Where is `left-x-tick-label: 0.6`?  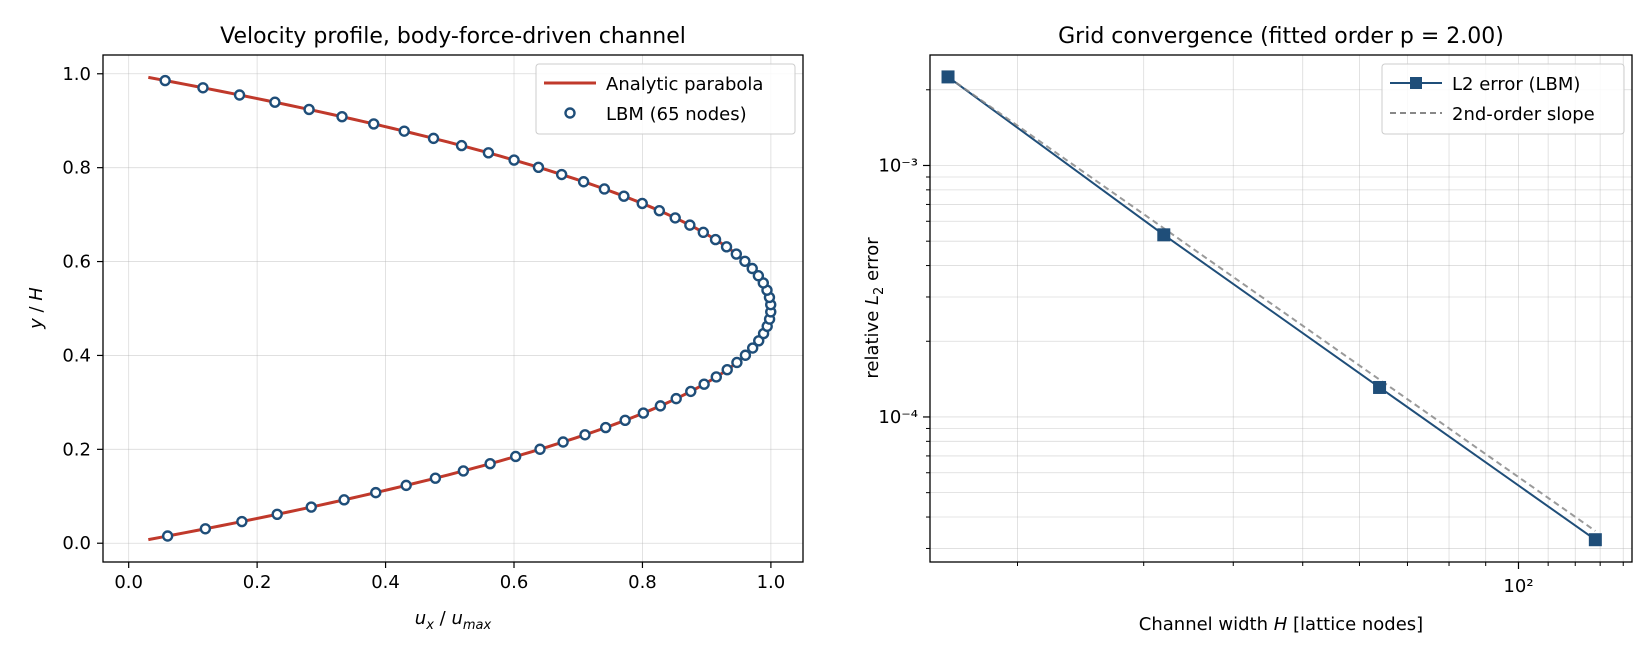 left-x-tick-label: 0.6 is located at coordinates (514, 582).